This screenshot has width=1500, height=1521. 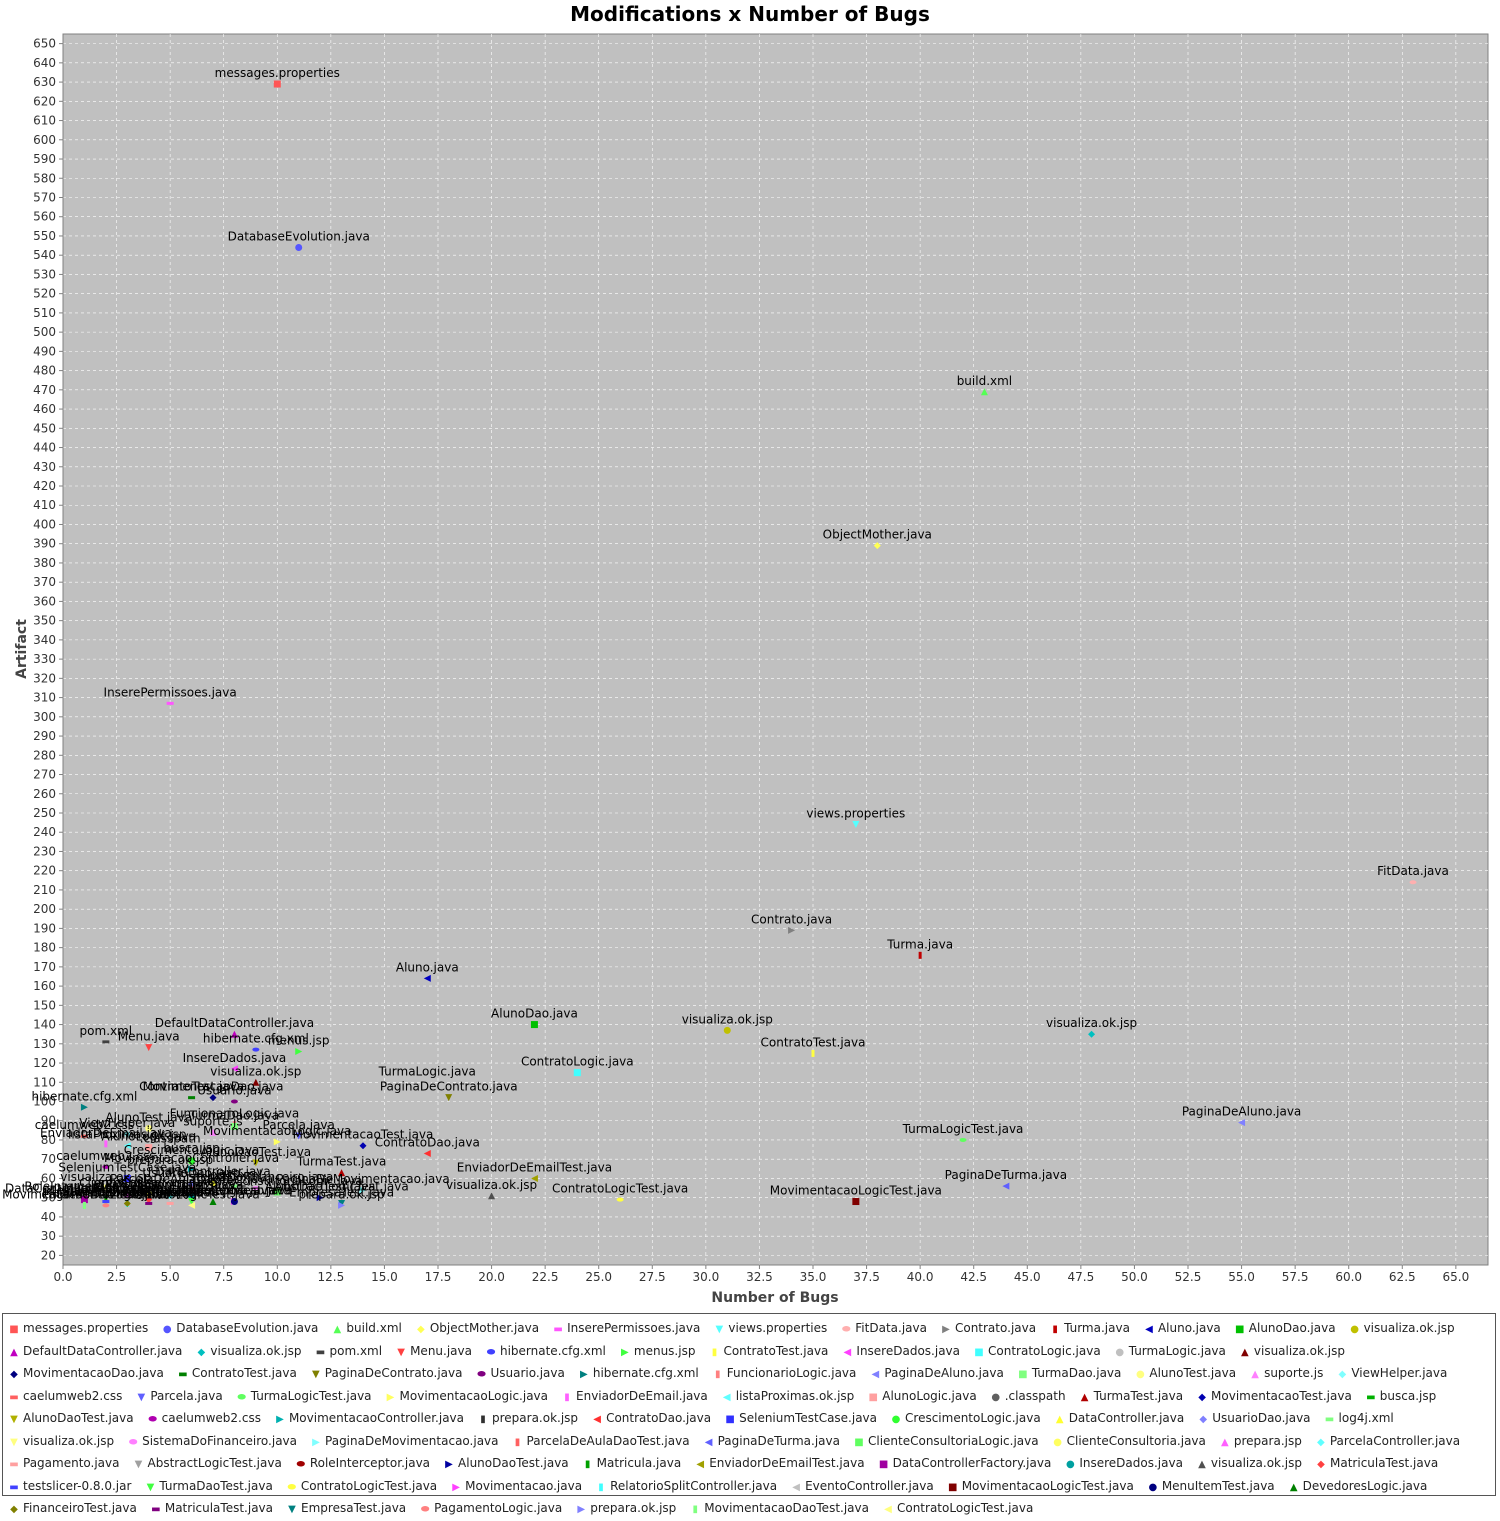 I want to click on x-tick-label: 55.0, so click(x=1241, y=1277).